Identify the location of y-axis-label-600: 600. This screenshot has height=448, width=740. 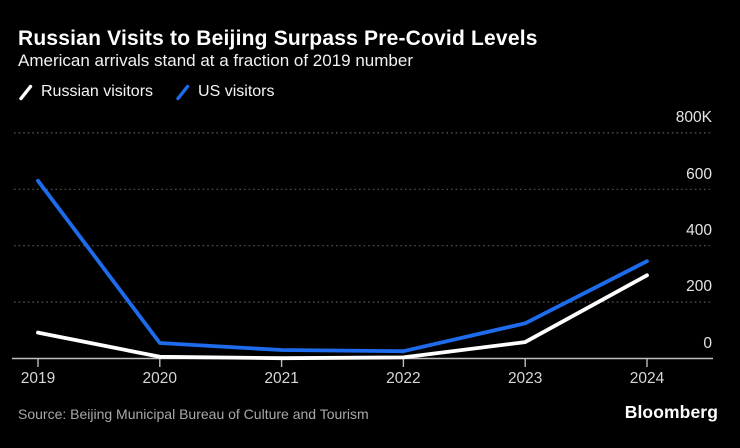
(699, 174).